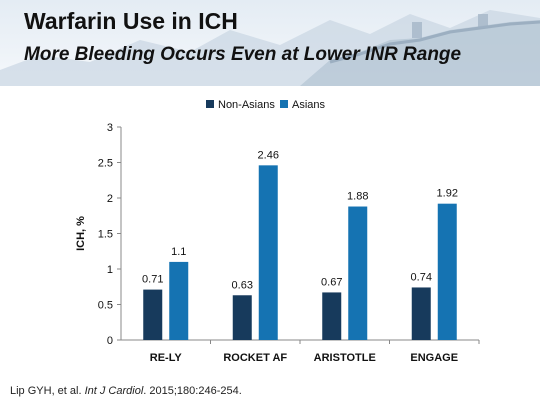 This screenshot has height=405, width=540. Describe the element at coordinates (246, 105) in the screenshot. I see `legend-label-non-asians: Non-Asians` at that location.